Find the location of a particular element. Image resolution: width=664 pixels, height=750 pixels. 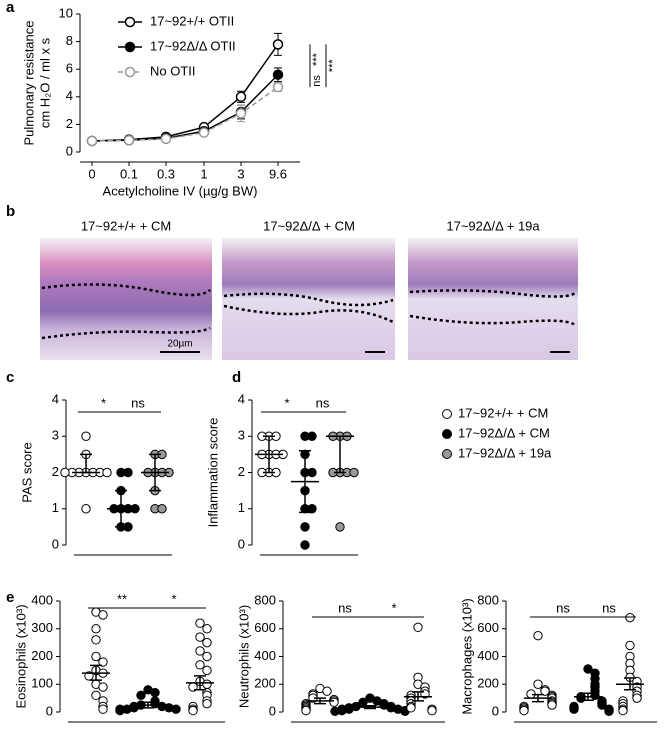

y-axis-label: Neutrophils (x10³) is located at coordinates (243, 656).